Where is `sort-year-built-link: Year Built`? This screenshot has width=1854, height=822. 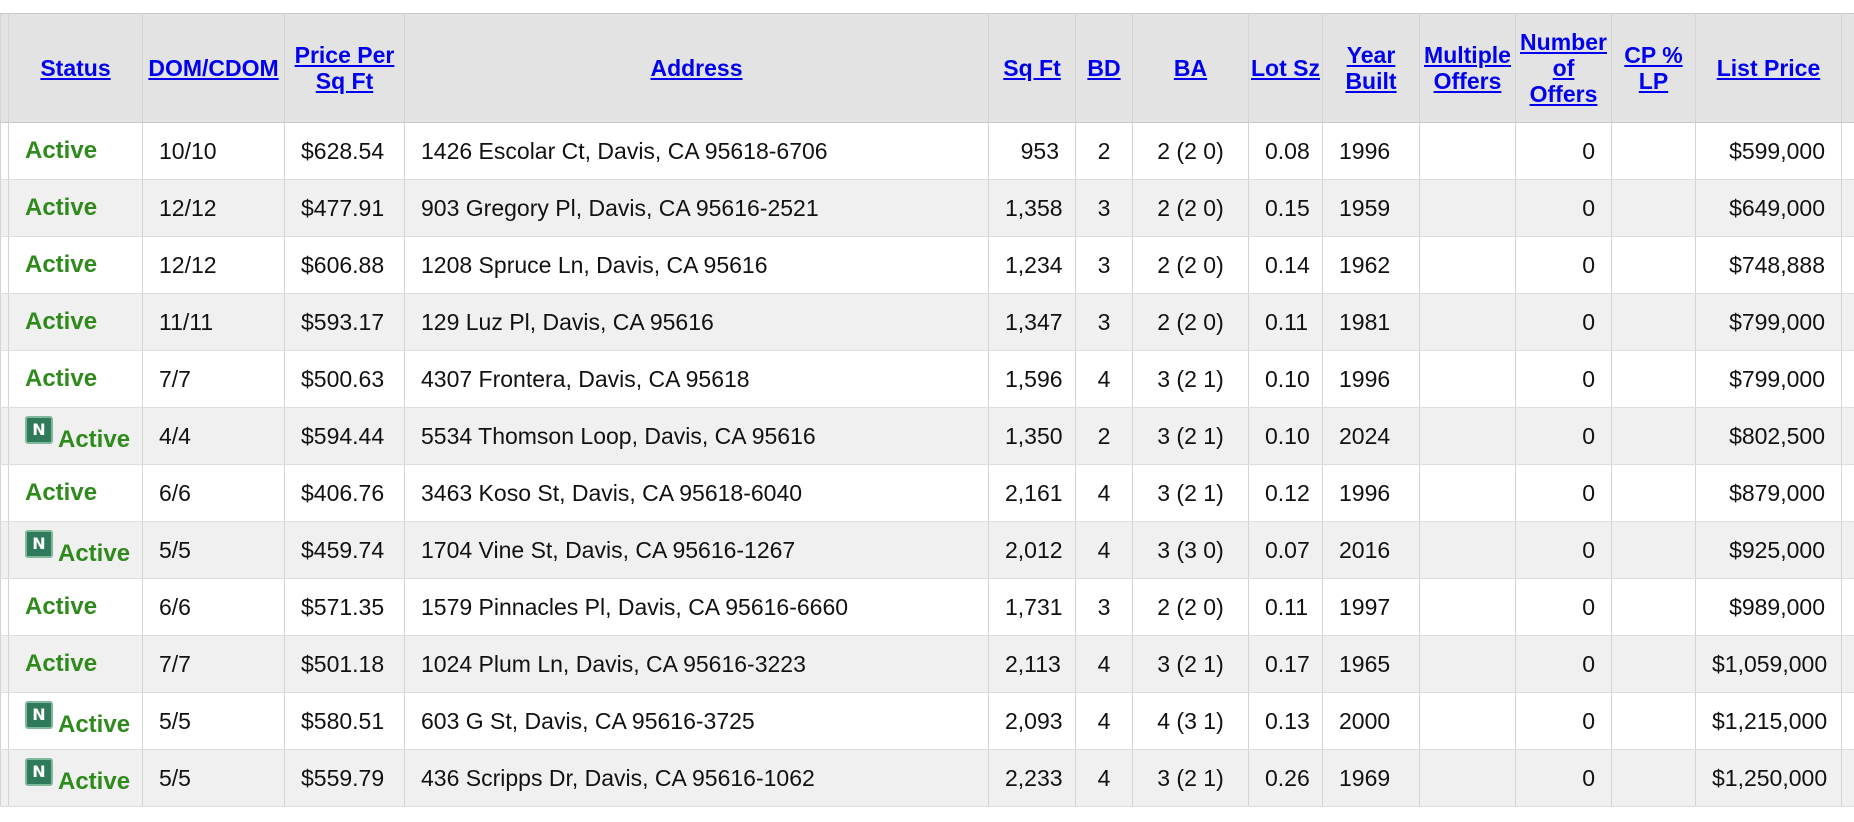 sort-year-built-link: Year Built is located at coordinates (1371, 68).